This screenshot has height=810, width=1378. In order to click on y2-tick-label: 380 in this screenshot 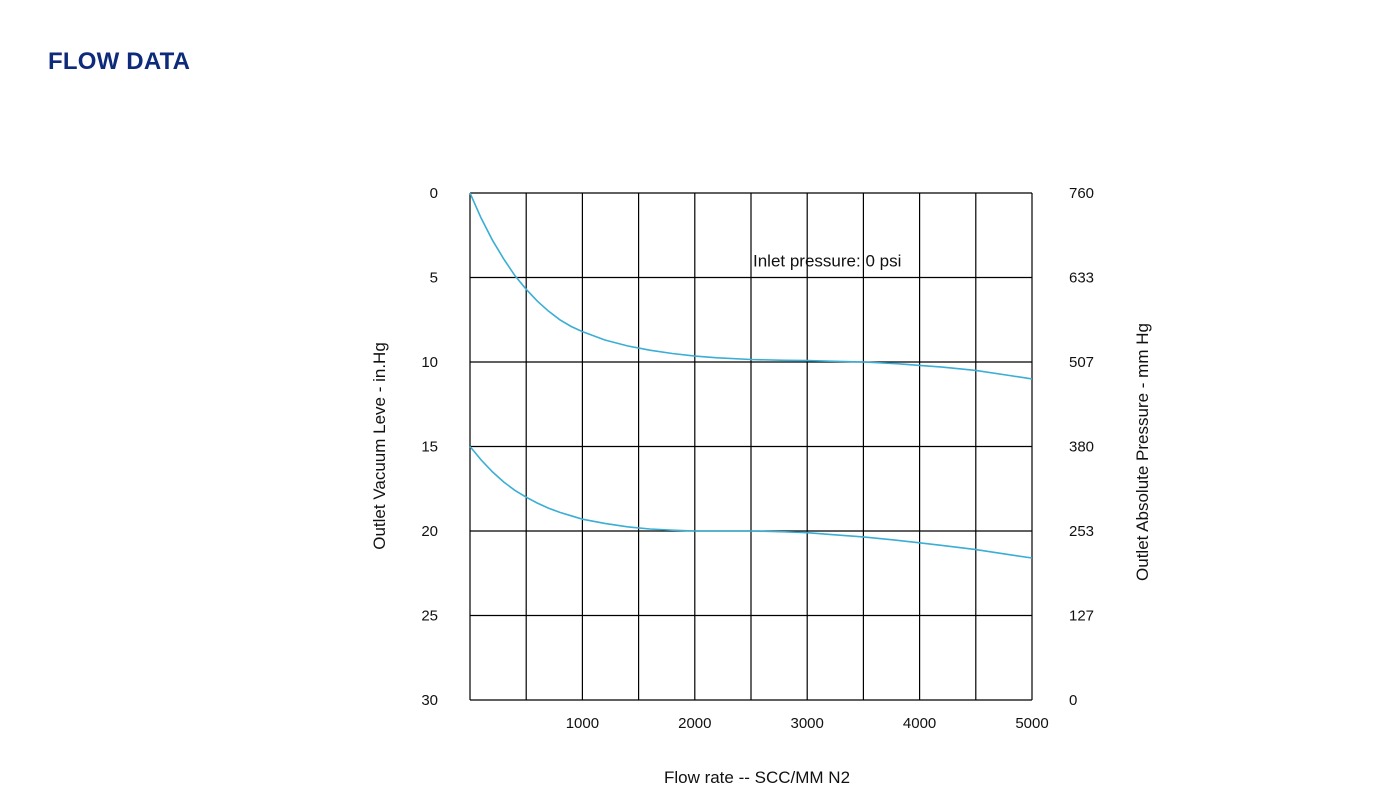, I will do `click(1081, 447)`.